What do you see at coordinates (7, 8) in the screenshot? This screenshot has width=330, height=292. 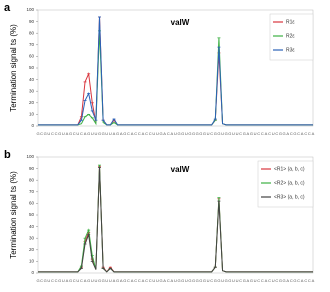 I see `panel-label: a` at bounding box center [7, 8].